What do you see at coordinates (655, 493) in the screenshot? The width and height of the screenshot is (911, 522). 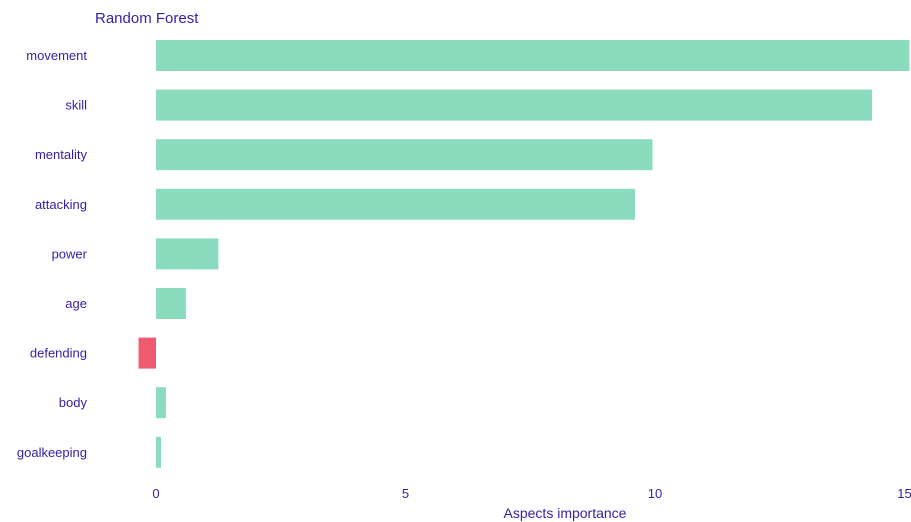 I see `x-tick-label: 10` at bounding box center [655, 493].